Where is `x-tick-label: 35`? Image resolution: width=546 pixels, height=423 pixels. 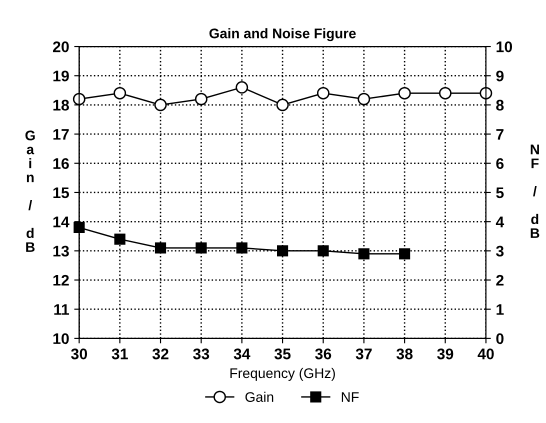
x-tick-label: 35 is located at coordinates (282, 354).